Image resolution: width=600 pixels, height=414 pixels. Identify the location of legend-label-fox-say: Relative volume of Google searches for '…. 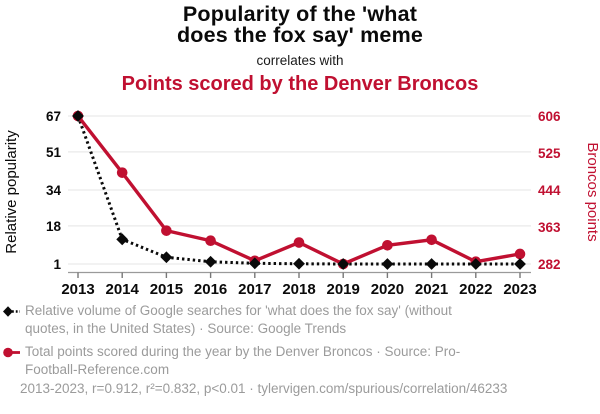
(238, 319).